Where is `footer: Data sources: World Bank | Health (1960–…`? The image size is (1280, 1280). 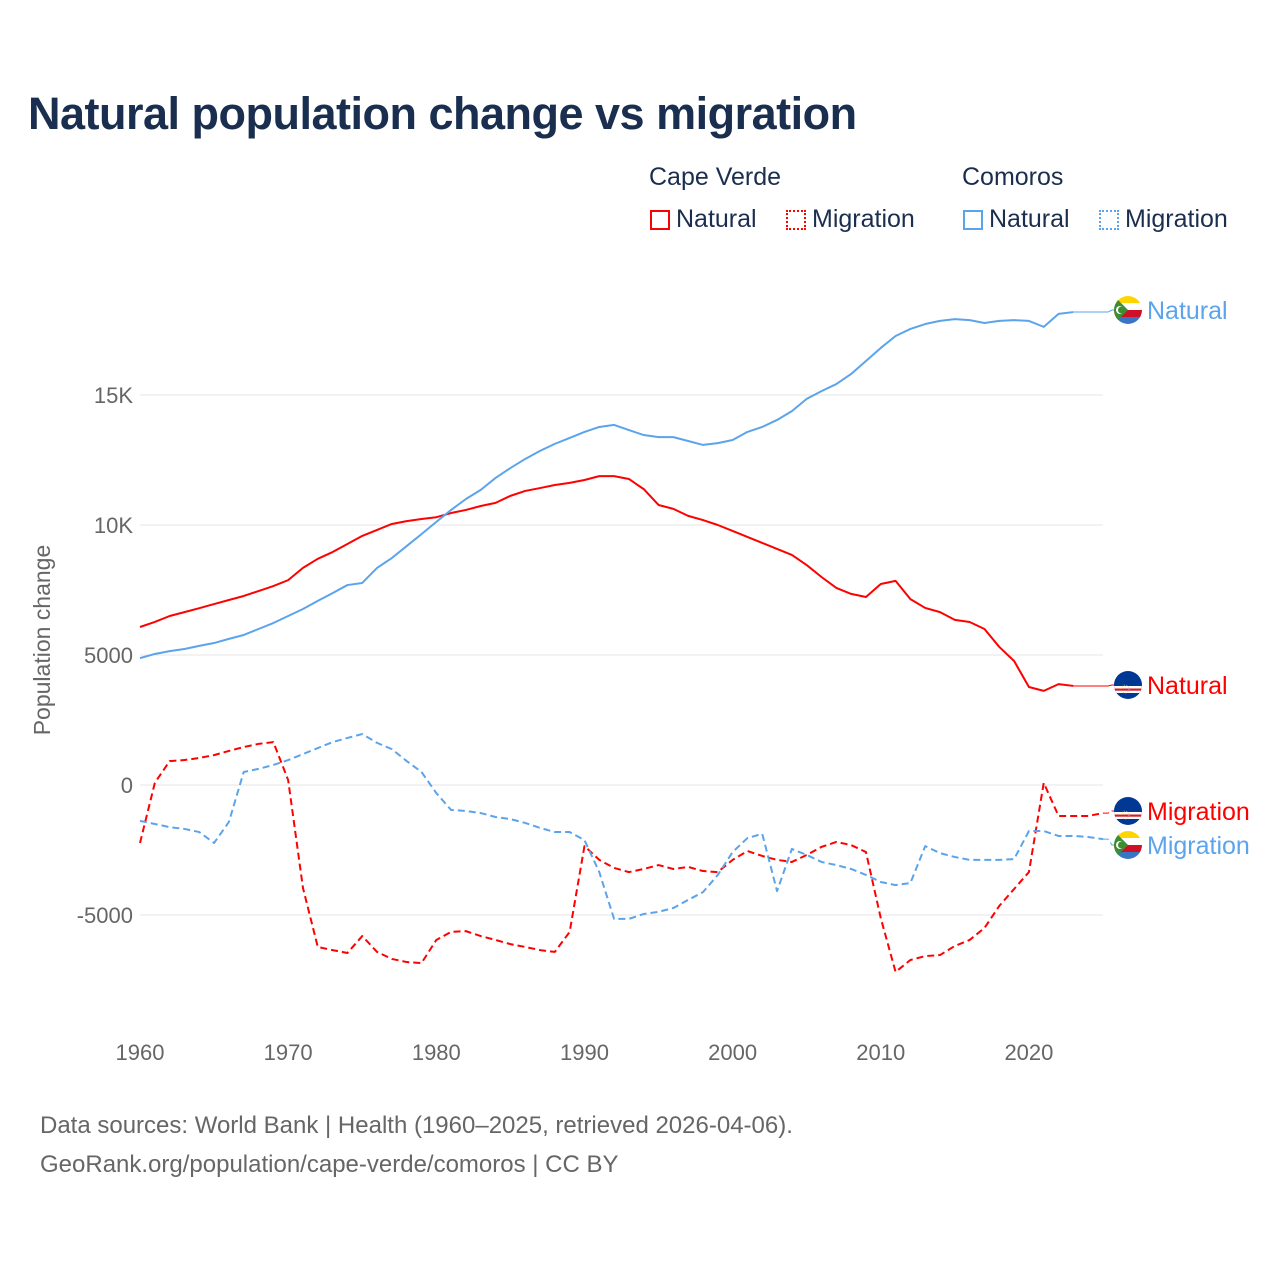 footer: Data sources: World Bank | Health (1960–… is located at coordinates (416, 1145).